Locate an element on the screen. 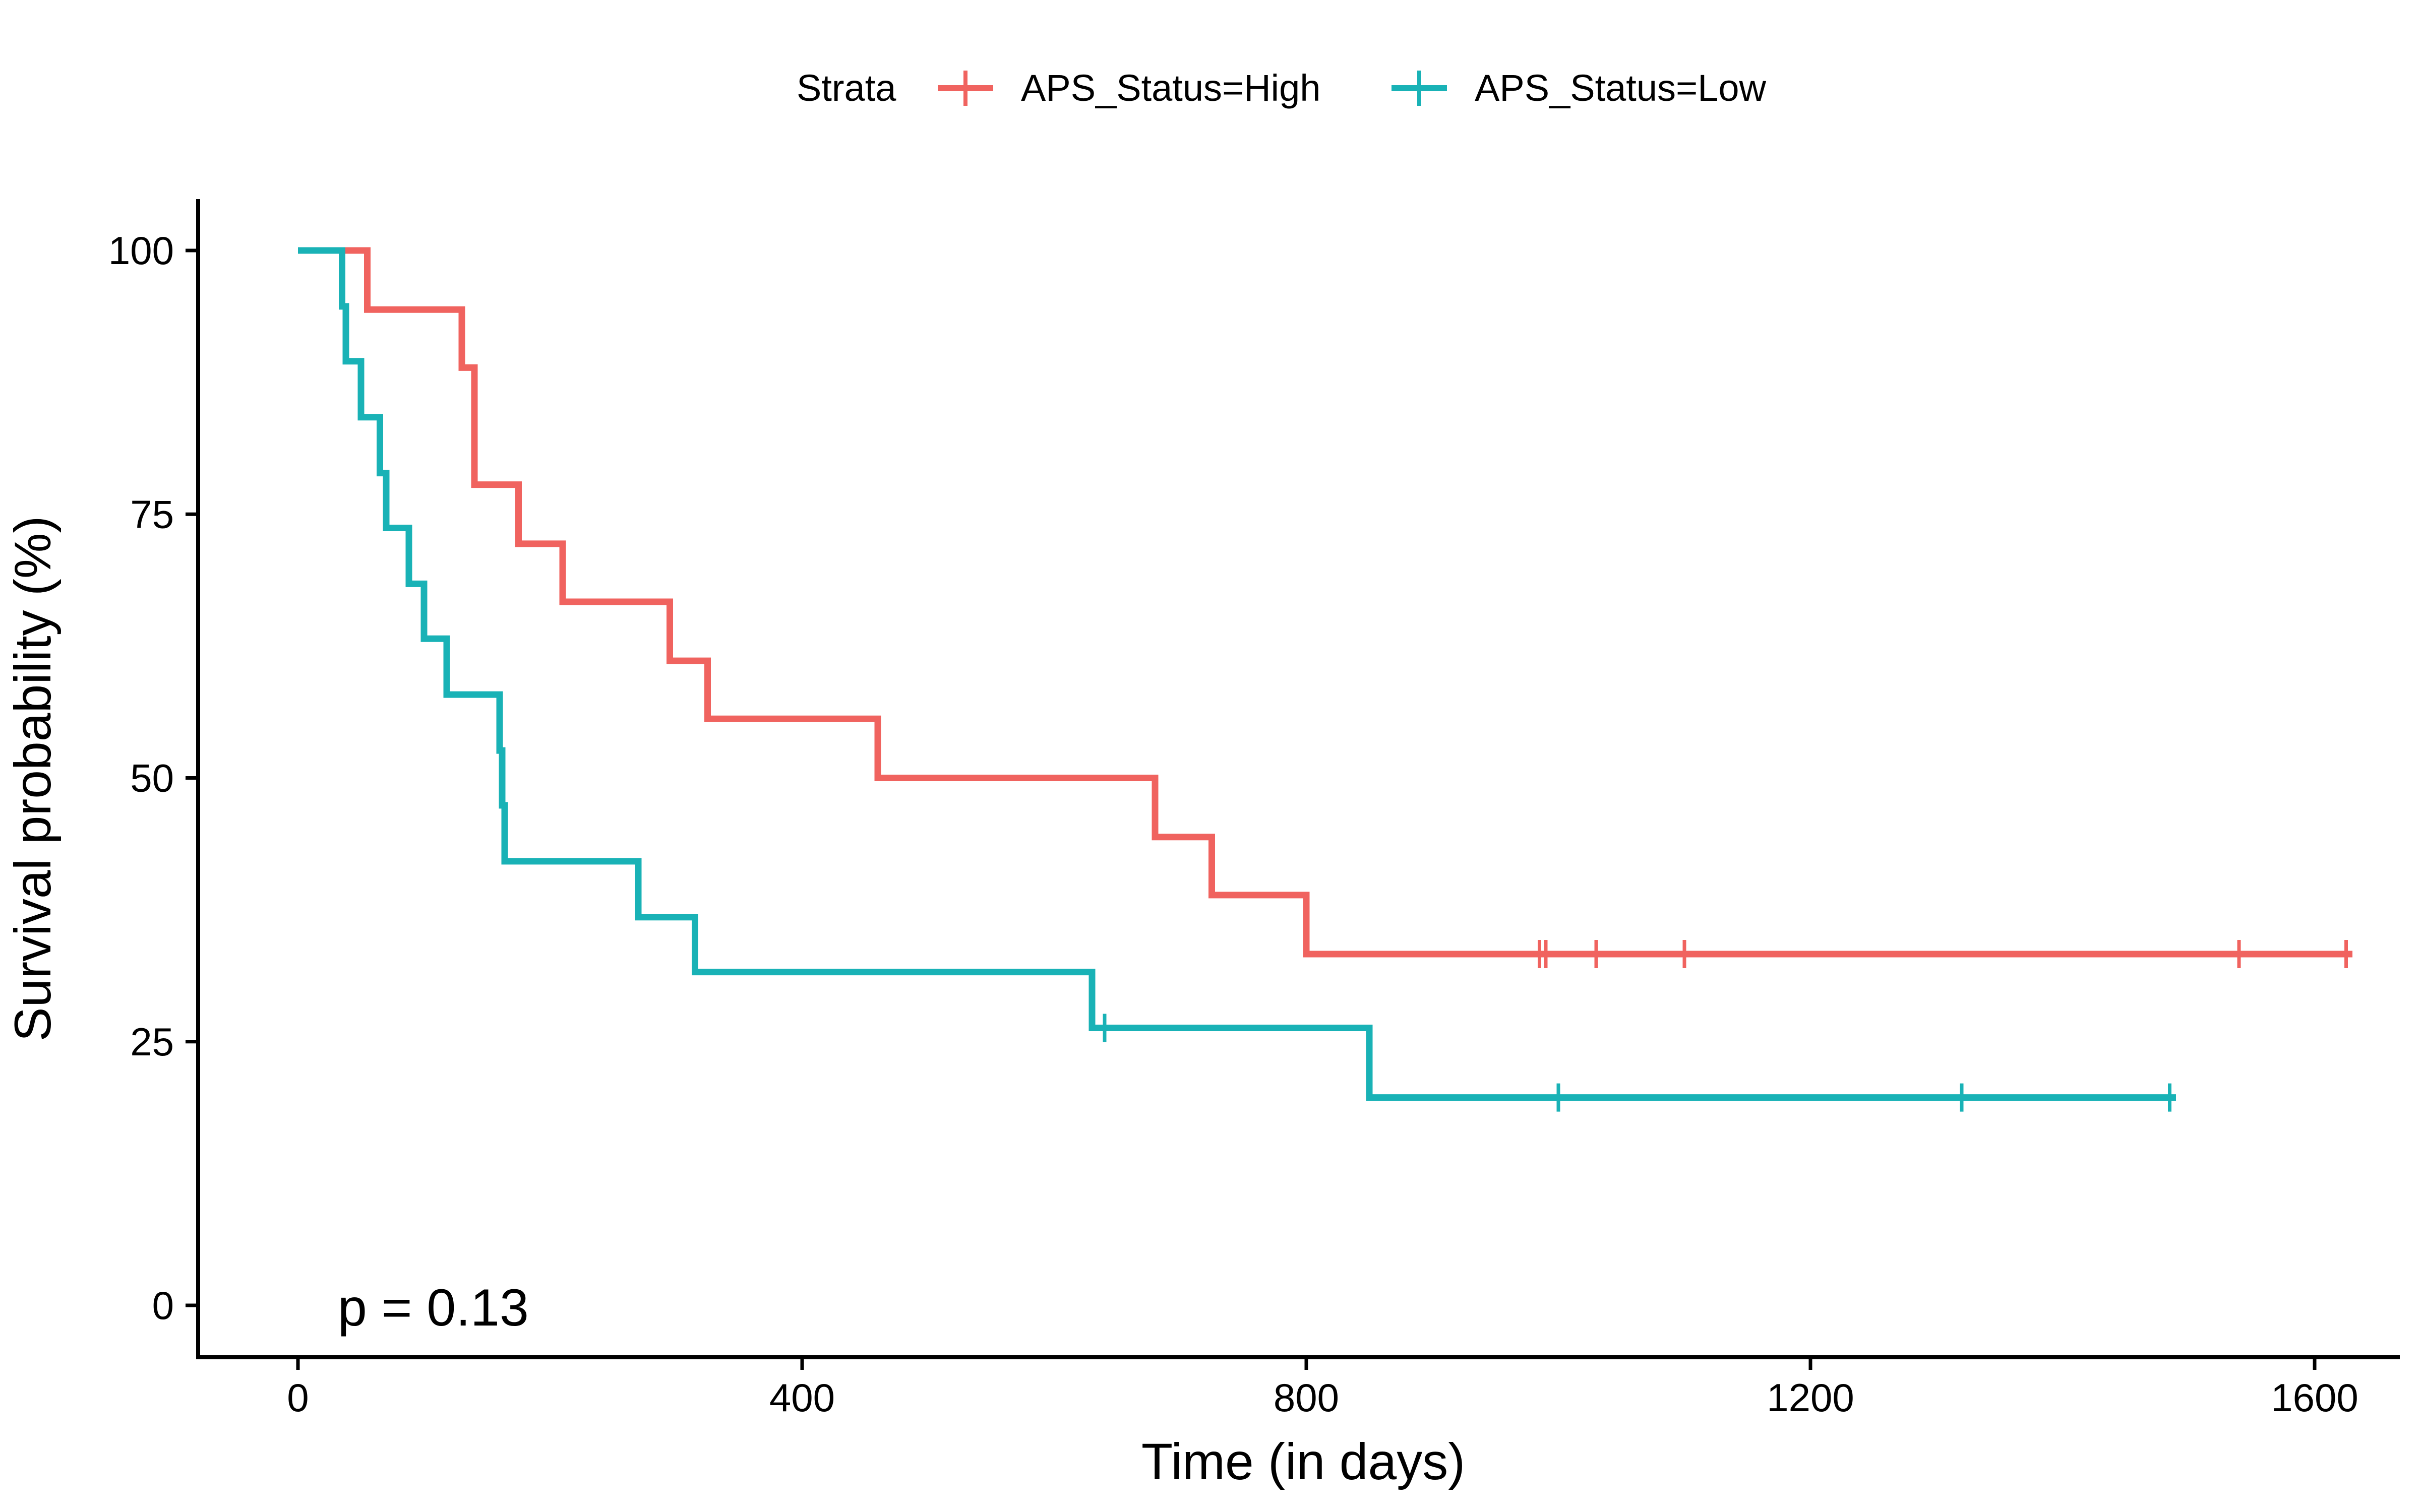 This screenshot has width=2420, height=1512. legend-key-high is located at coordinates (965, 88).